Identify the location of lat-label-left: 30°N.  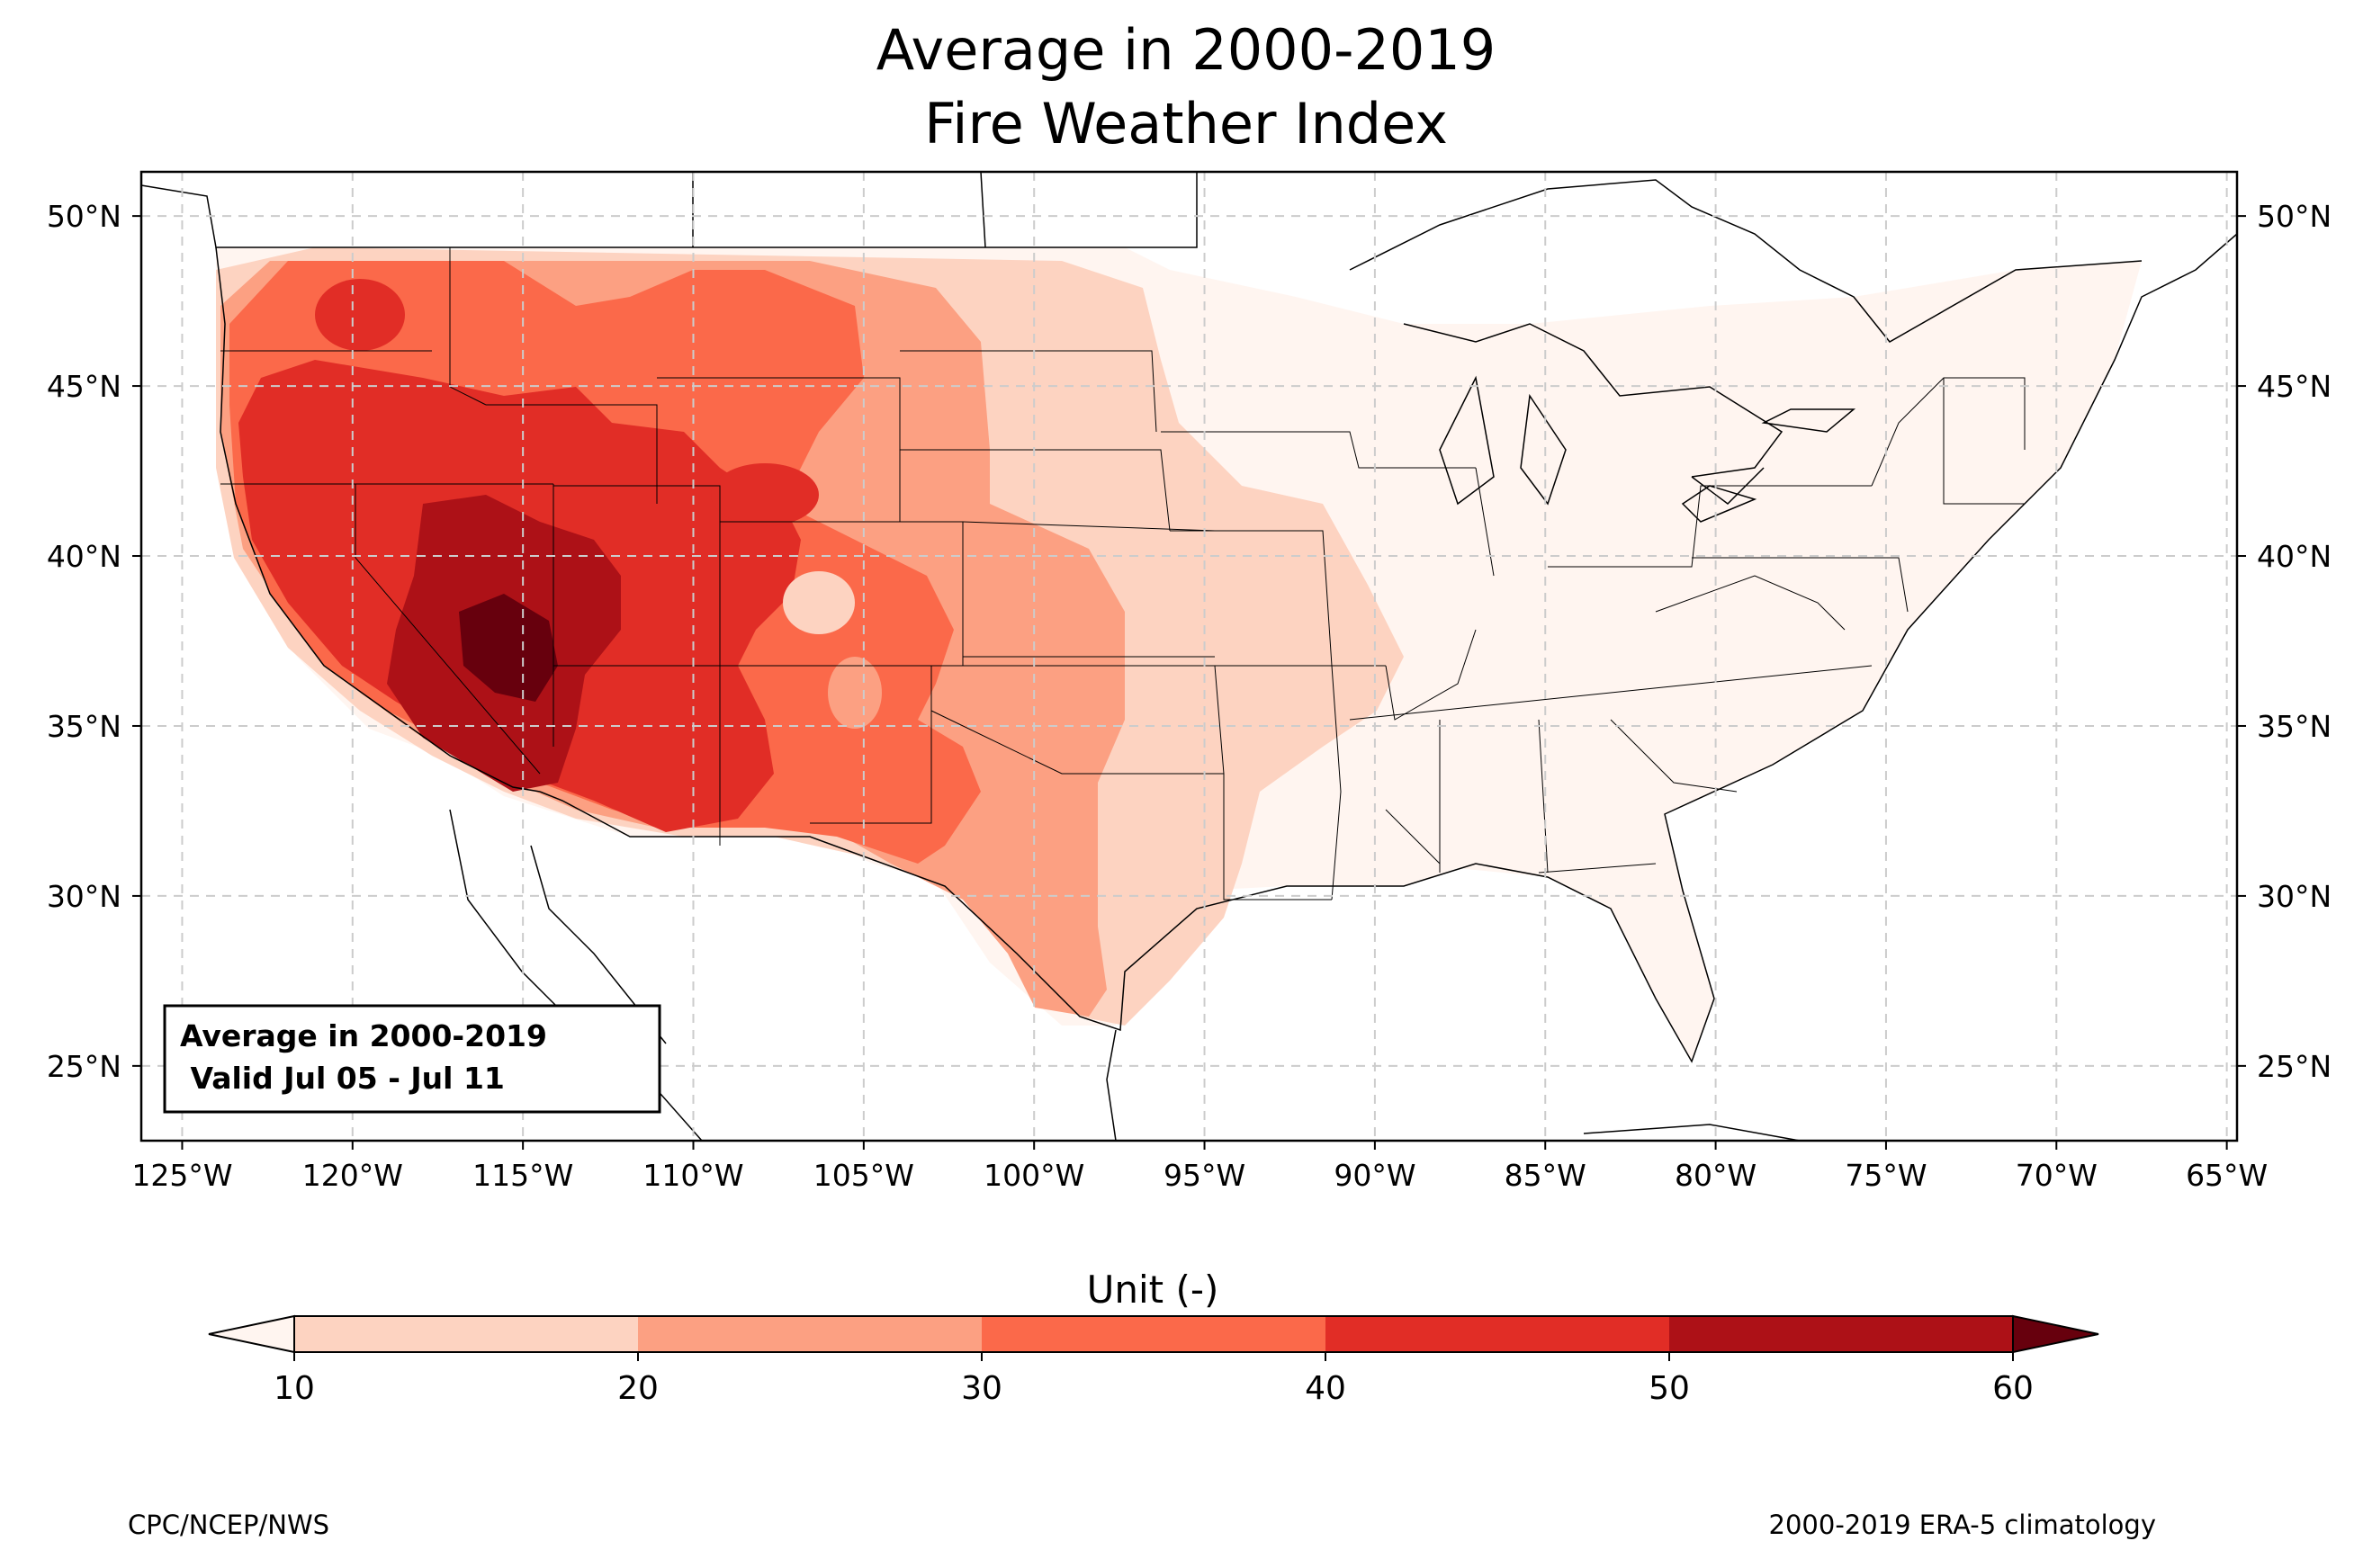
(84, 896).